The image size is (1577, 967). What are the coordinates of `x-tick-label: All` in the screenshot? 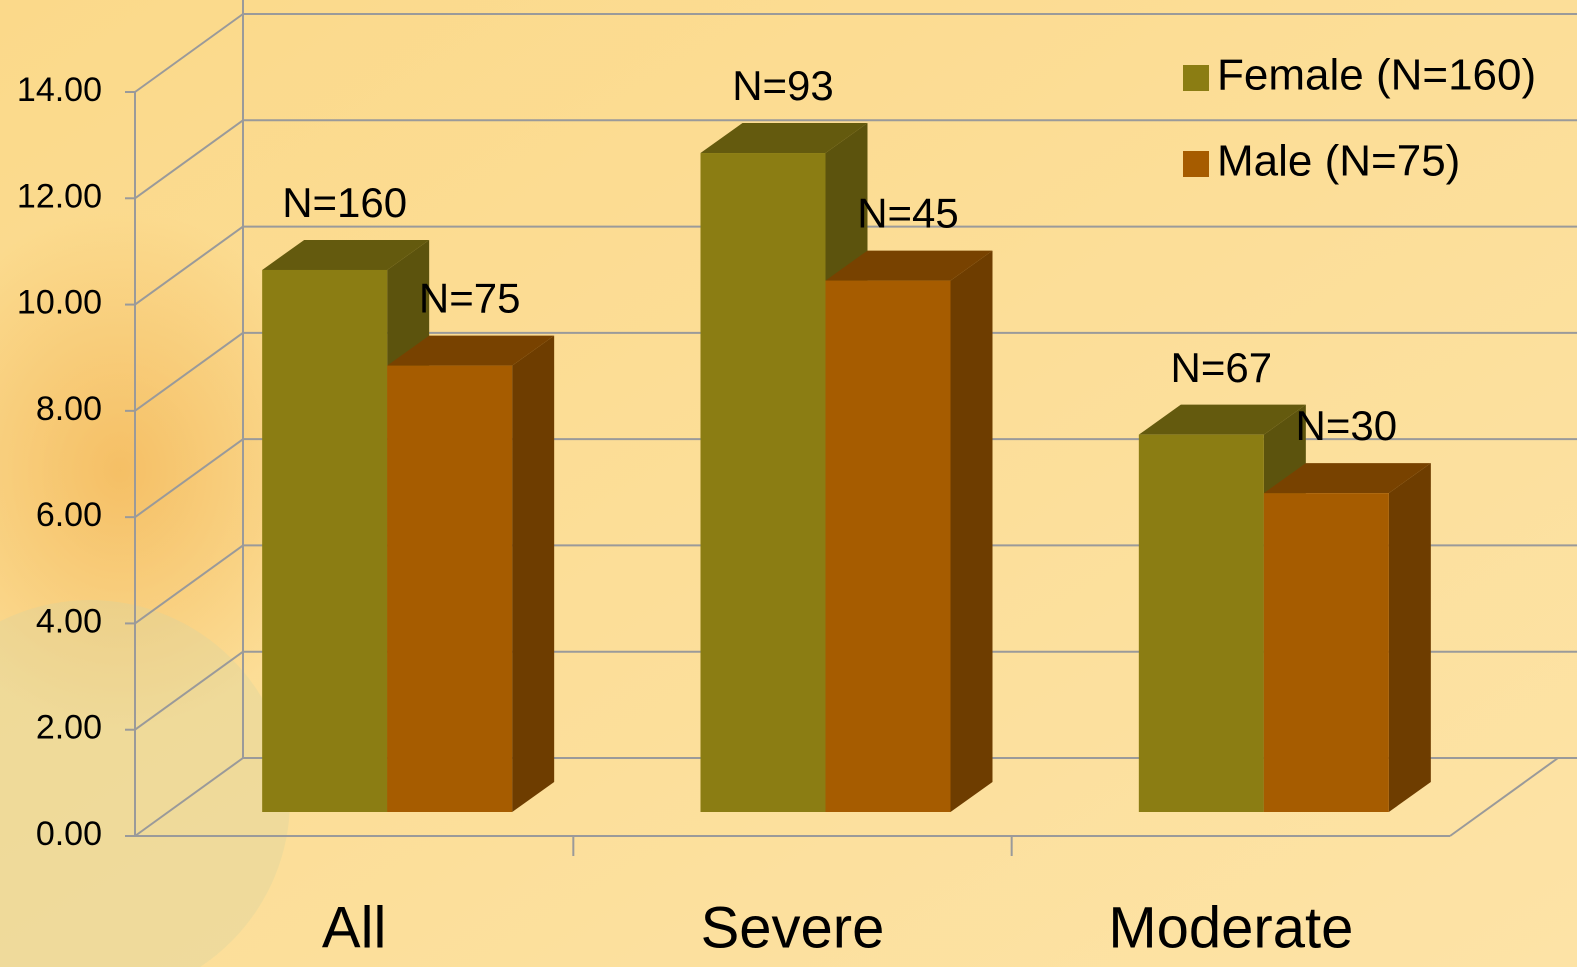 It's located at (354, 927).